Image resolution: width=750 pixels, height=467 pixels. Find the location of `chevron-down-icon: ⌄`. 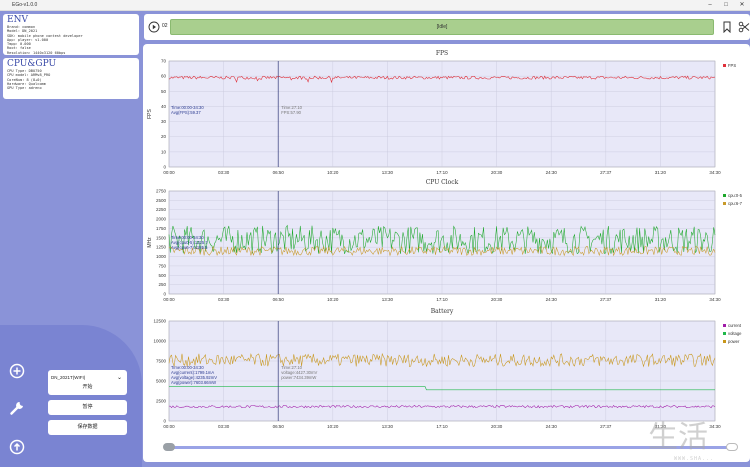

chevron-down-icon: ⌄ is located at coordinates (119, 378).